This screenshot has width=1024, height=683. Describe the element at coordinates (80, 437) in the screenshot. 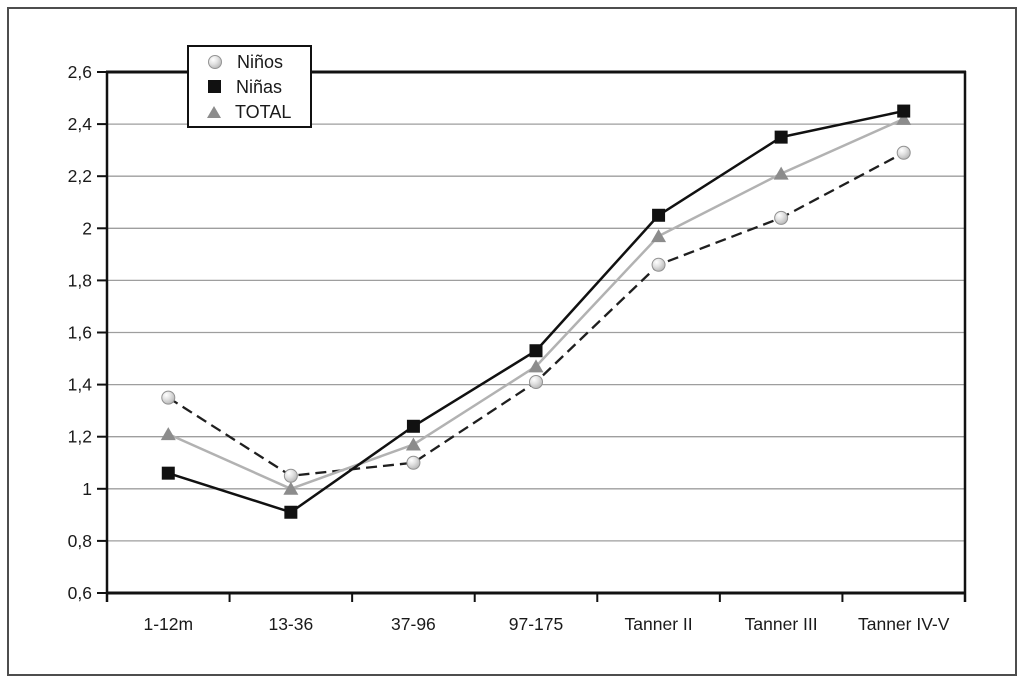

I see `y-axis-tick-label: 1,2` at that location.